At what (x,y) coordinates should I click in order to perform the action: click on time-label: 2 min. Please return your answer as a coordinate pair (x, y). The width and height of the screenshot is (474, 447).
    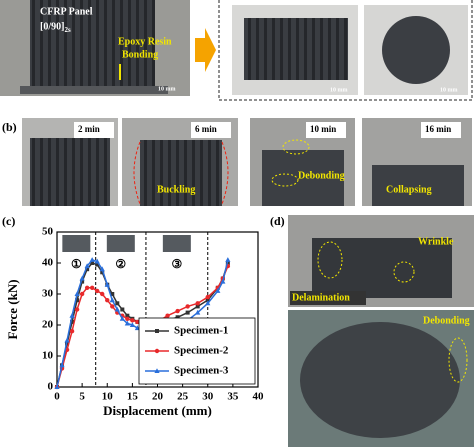
    Looking at the image, I should click on (89, 129).